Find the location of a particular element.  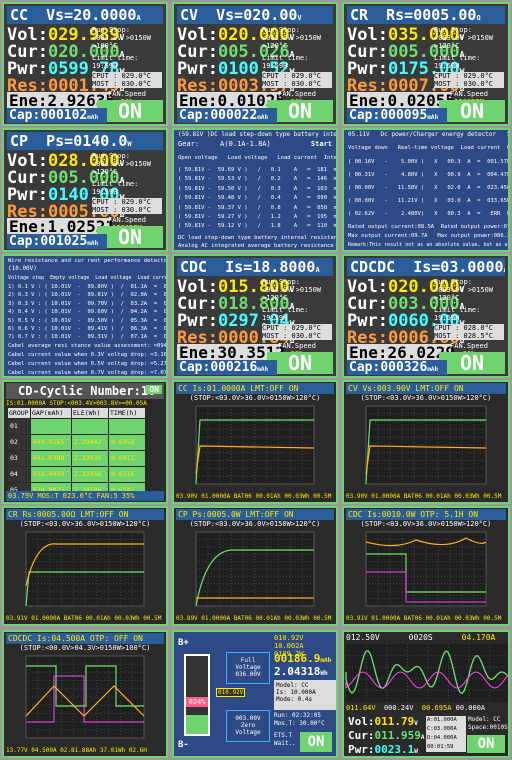

battery-mah: 00186.9mAh is located at coordinates (303, 658).